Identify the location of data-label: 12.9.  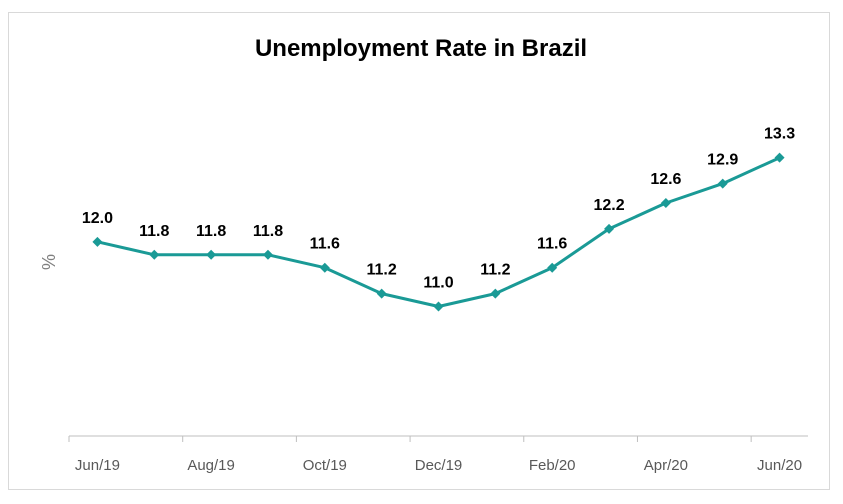
(722, 160).